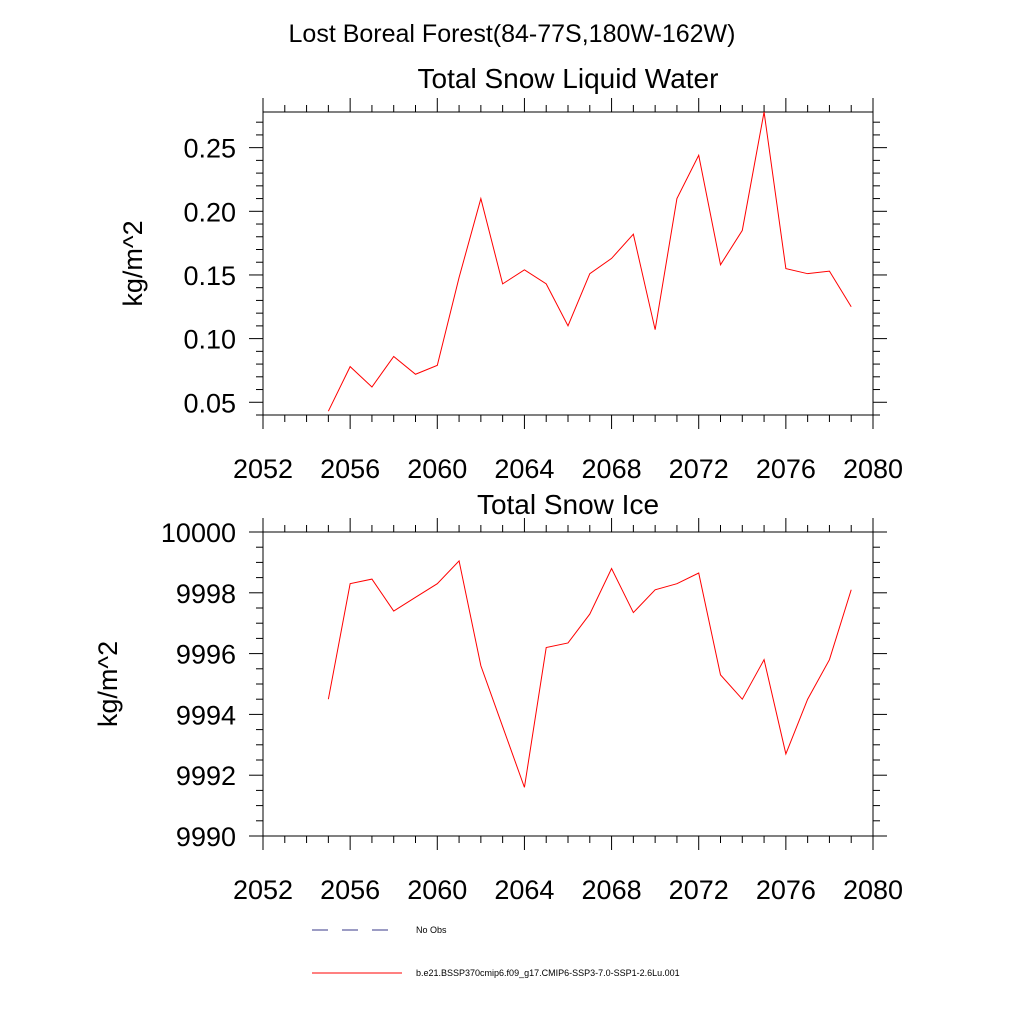 This screenshot has height=1024, width=1024. Describe the element at coordinates (198, 533) in the screenshot. I see `y-tick-label: 10000` at that location.